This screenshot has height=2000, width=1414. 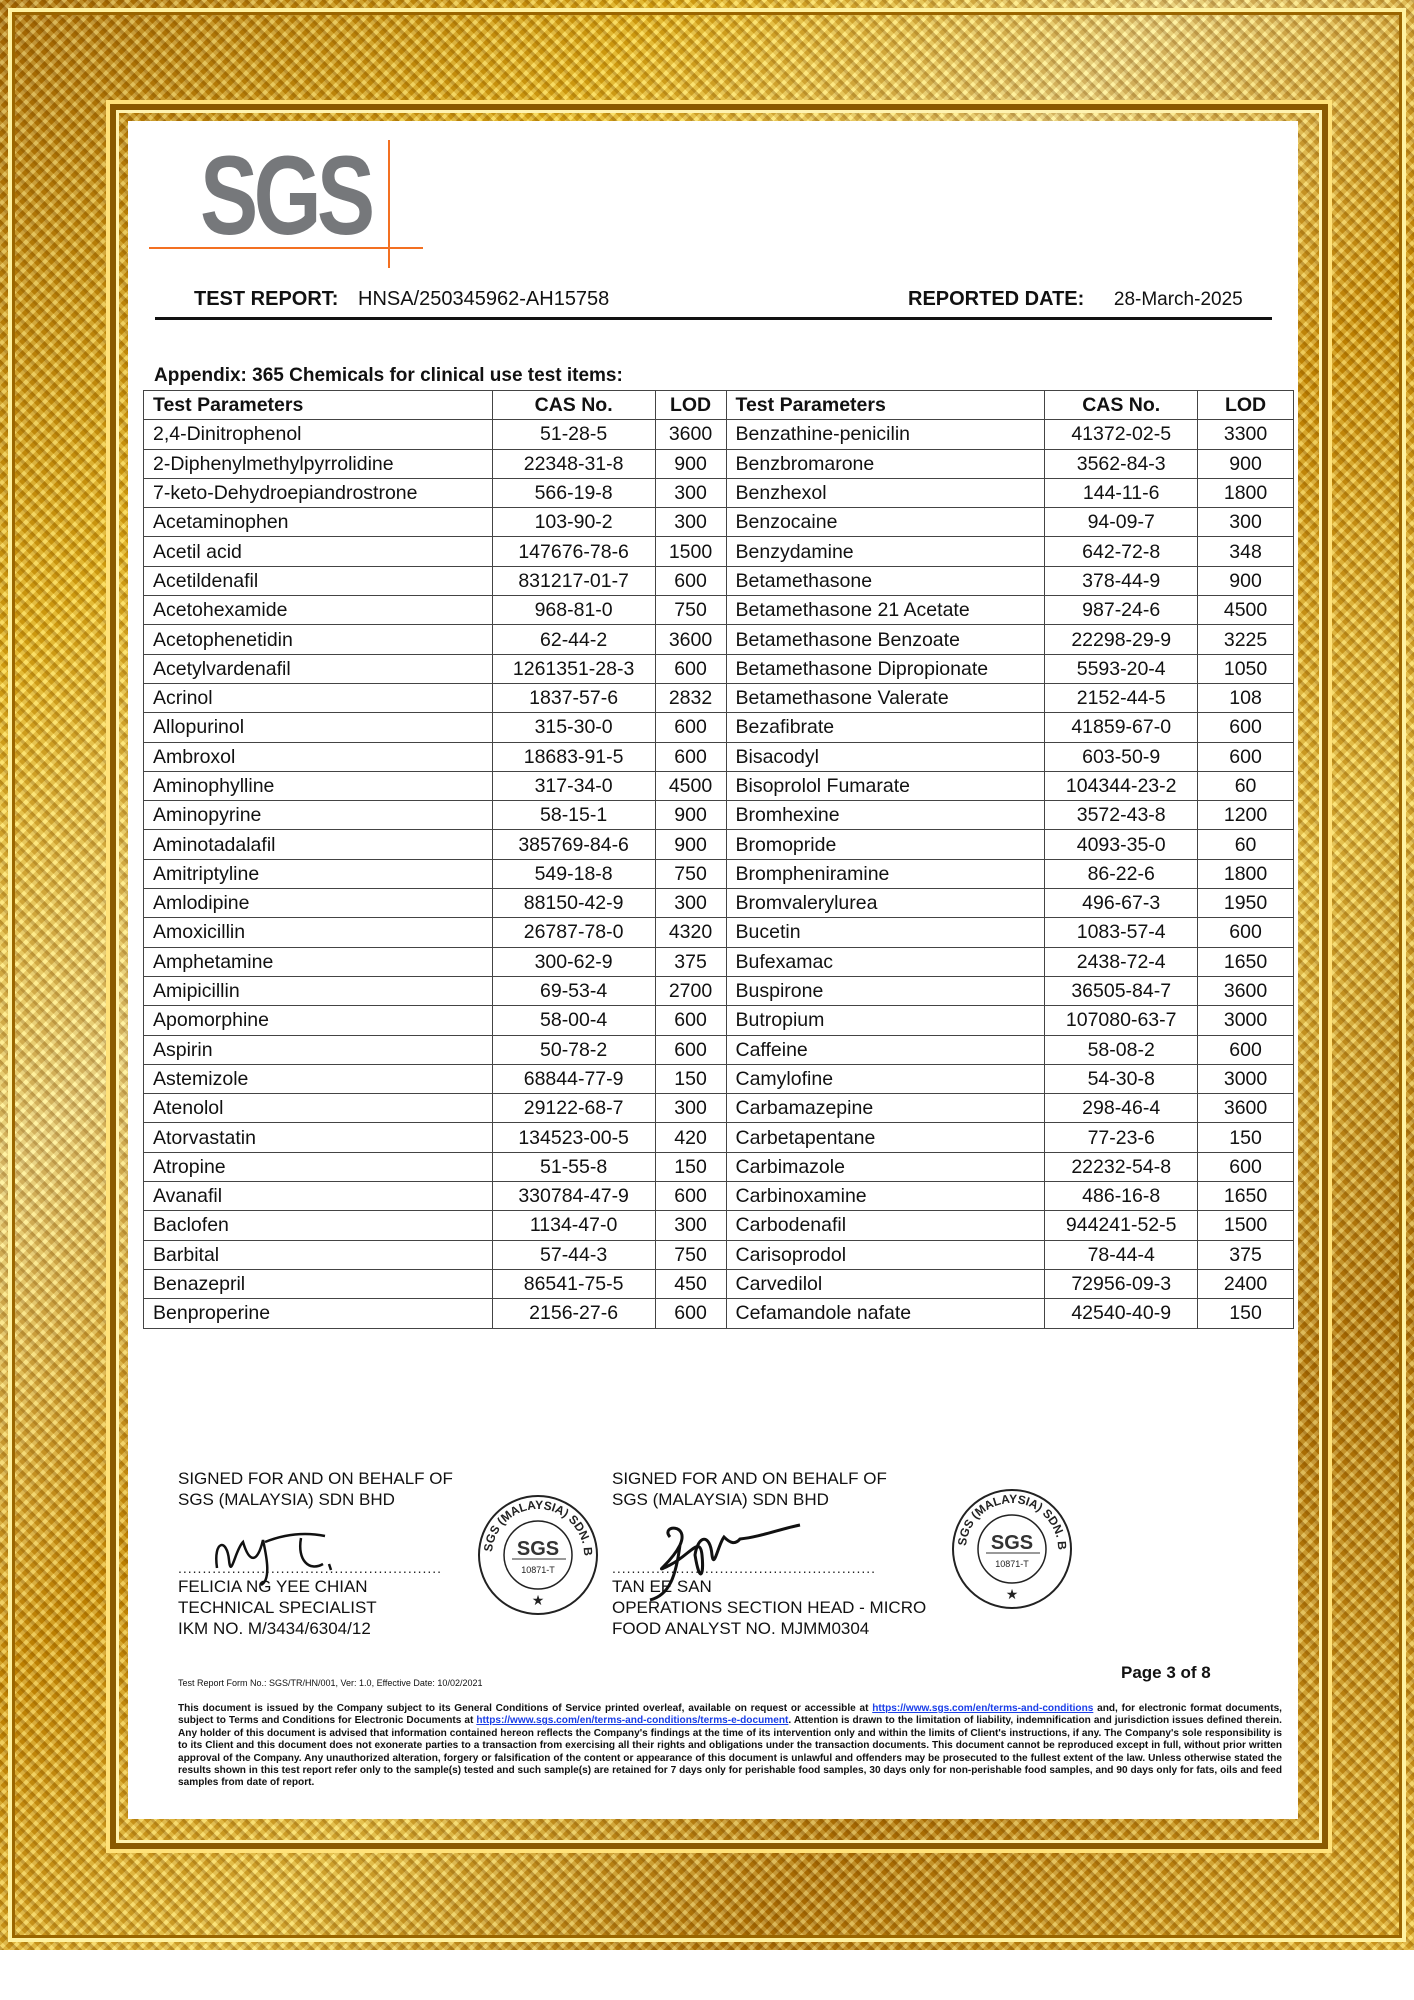 What do you see at coordinates (1121, 1284) in the screenshot?
I see `cas-number: 72956-09-3` at bounding box center [1121, 1284].